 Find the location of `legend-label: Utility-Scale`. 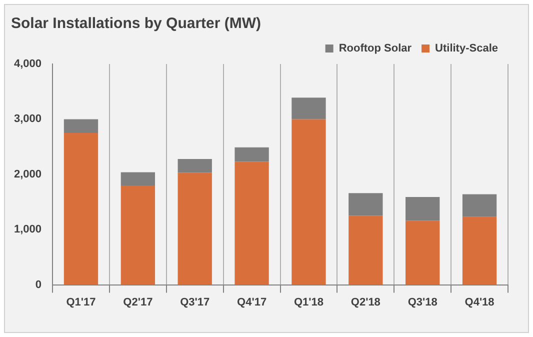

legend-label: Utility-Scale is located at coordinates (466, 48).